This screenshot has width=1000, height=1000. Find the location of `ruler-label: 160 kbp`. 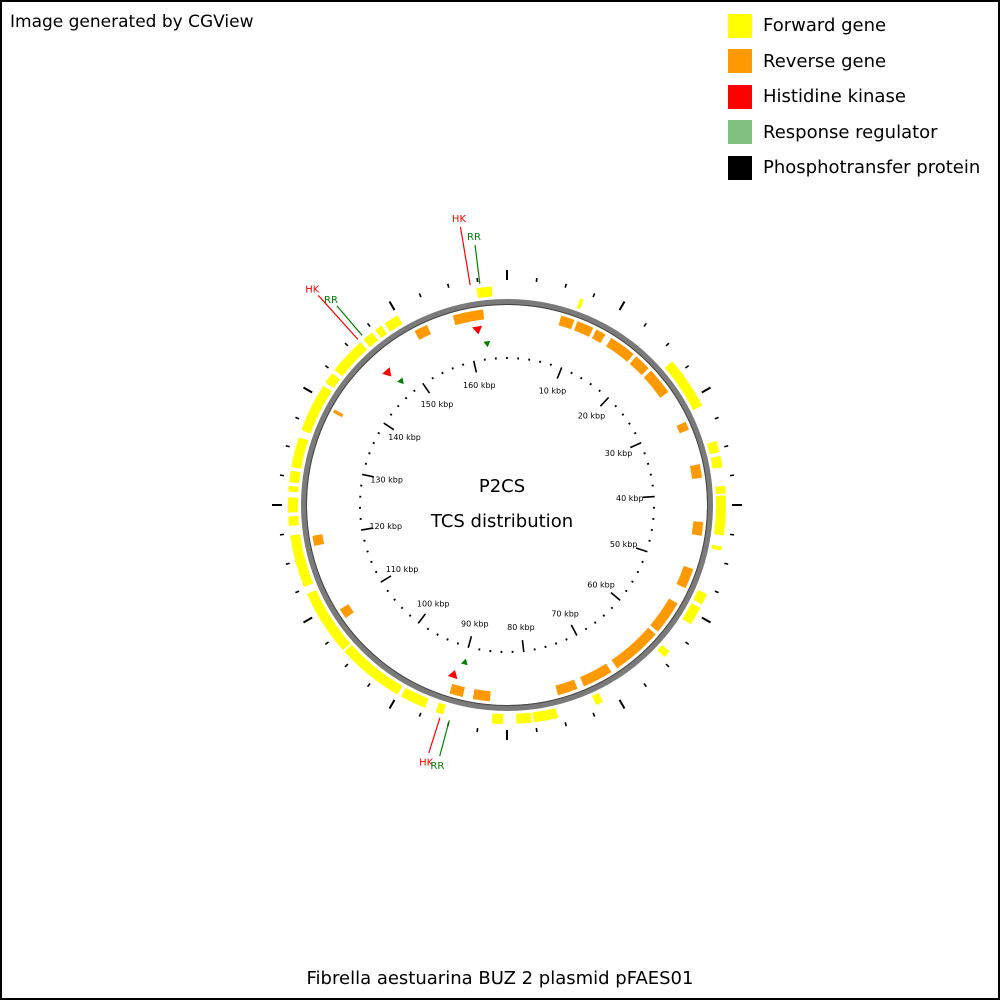

ruler-label: 160 kbp is located at coordinates (479, 385).